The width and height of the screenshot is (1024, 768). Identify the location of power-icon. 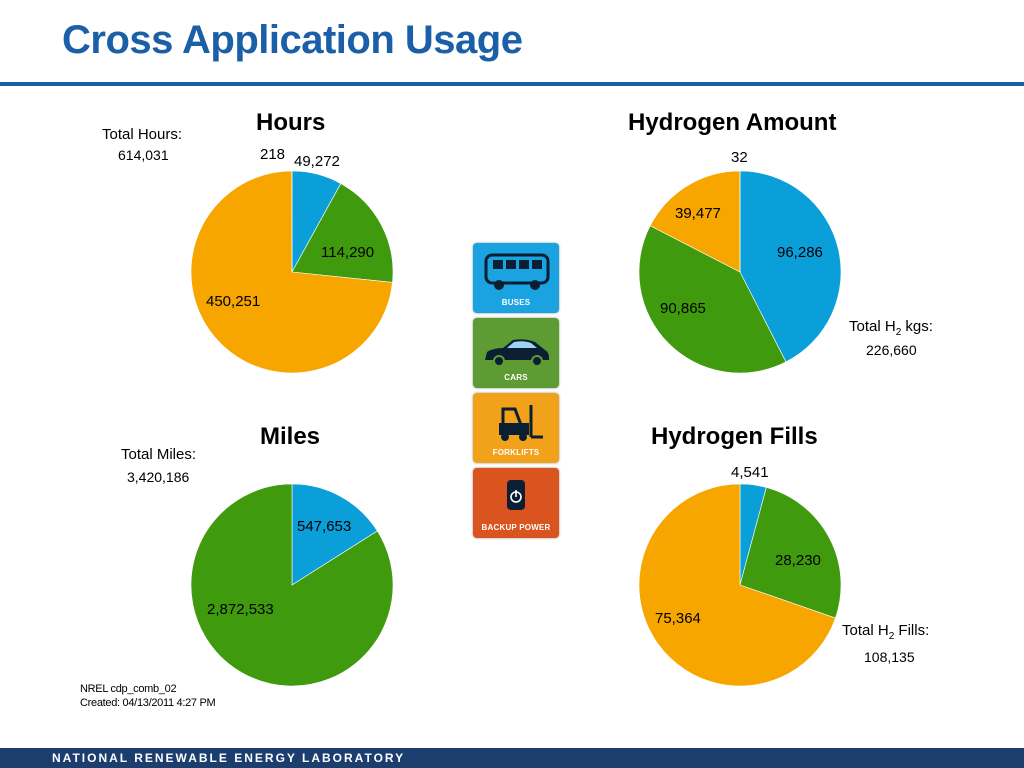
(516, 495).